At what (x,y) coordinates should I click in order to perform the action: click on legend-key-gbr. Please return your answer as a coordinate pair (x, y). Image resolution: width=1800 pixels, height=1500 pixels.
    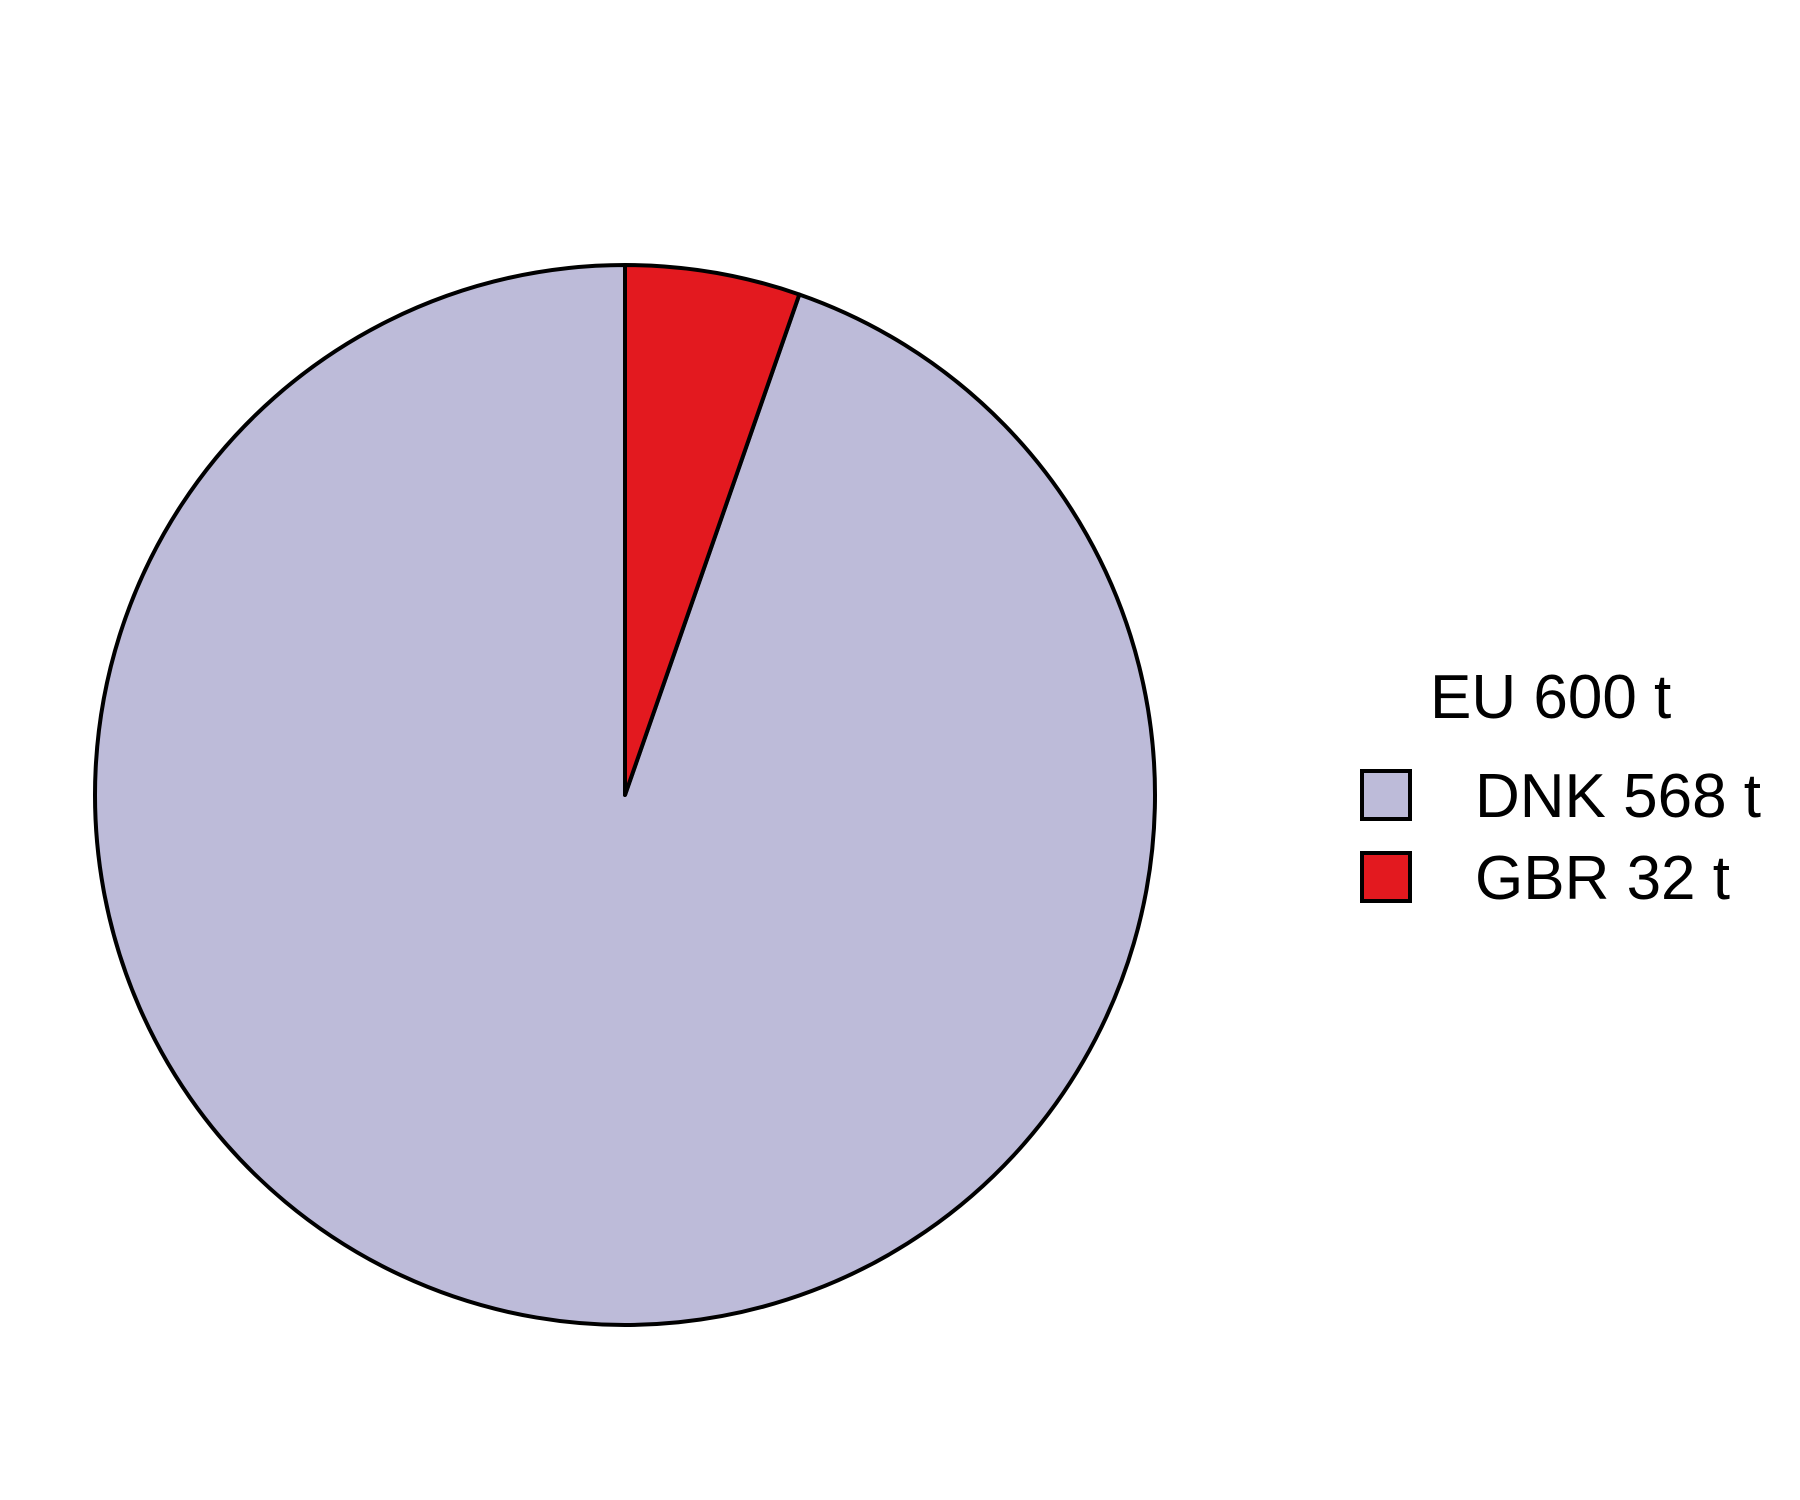
    Looking at the image, I should click on (1386, 877).